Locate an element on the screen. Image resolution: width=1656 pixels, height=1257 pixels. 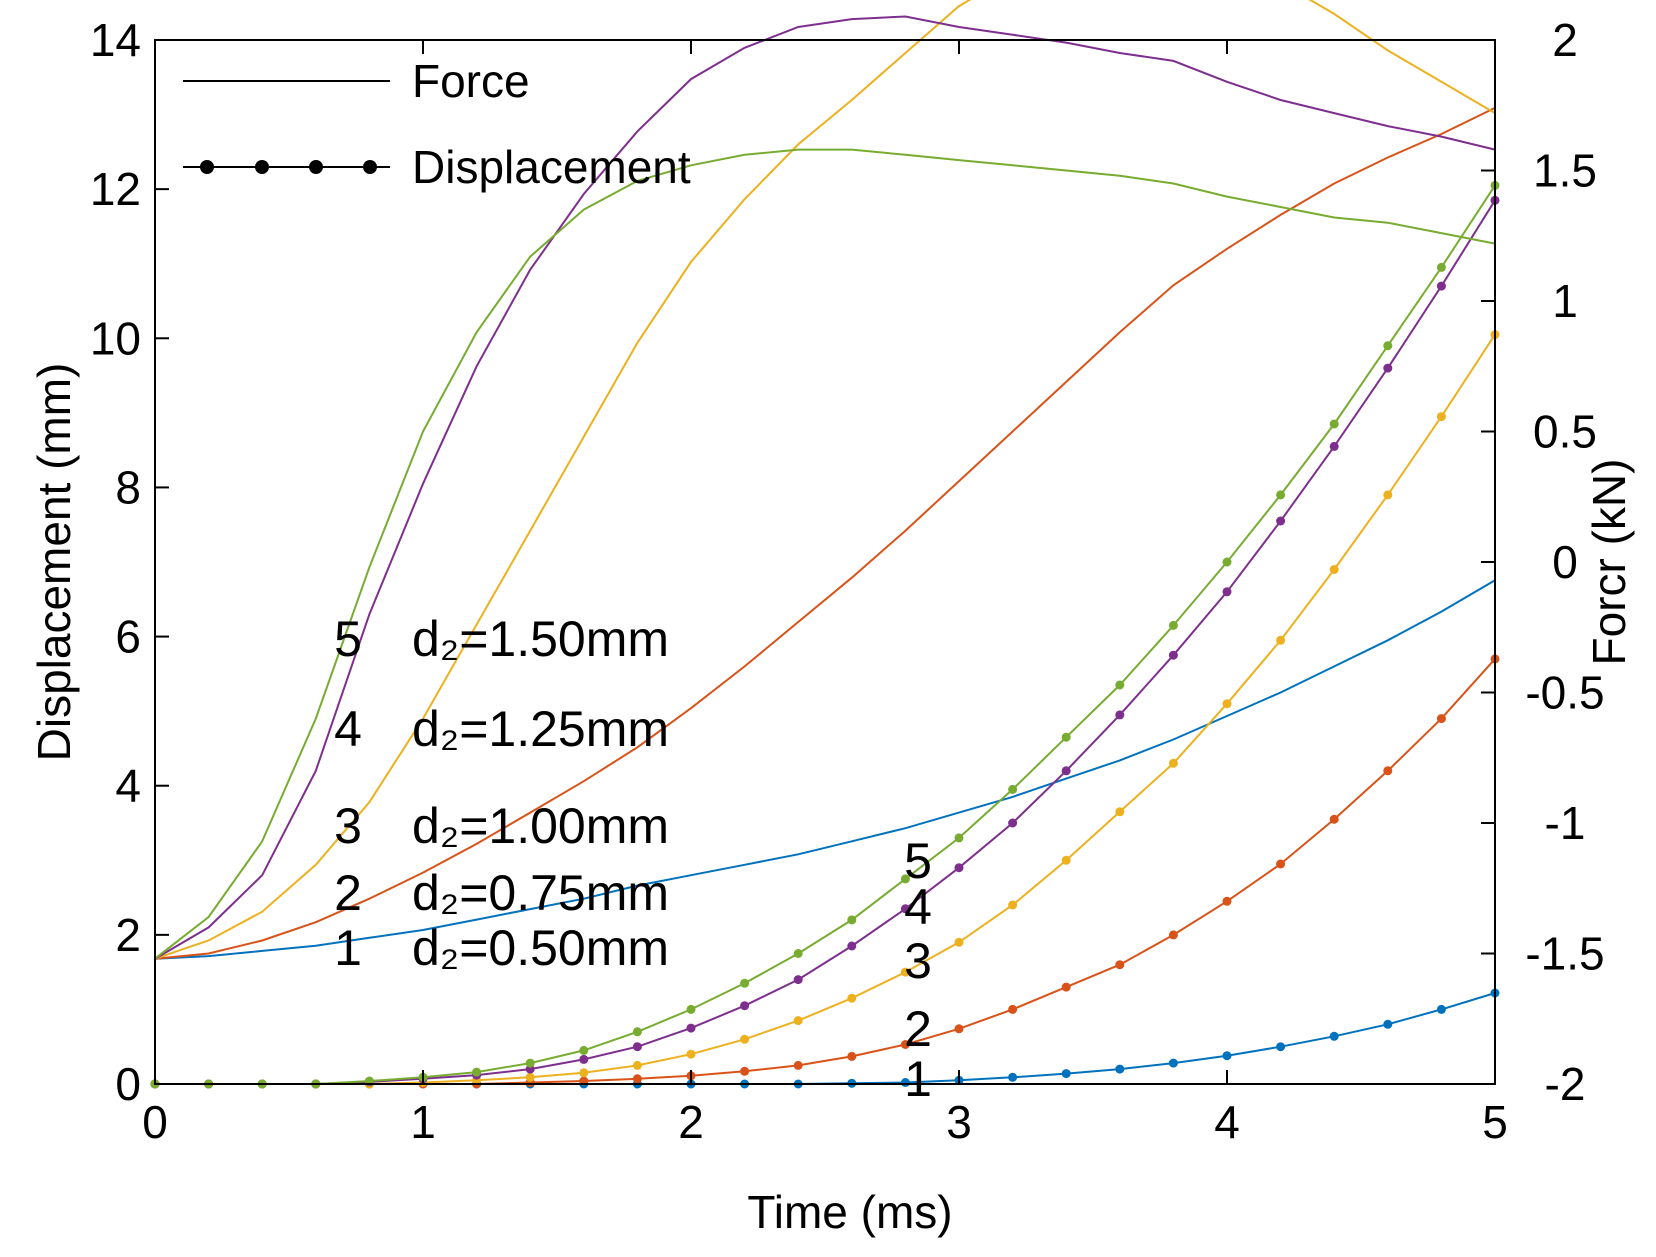
y-right-axis-title: Forcr (kN) is located at coordinates (1609, 562).